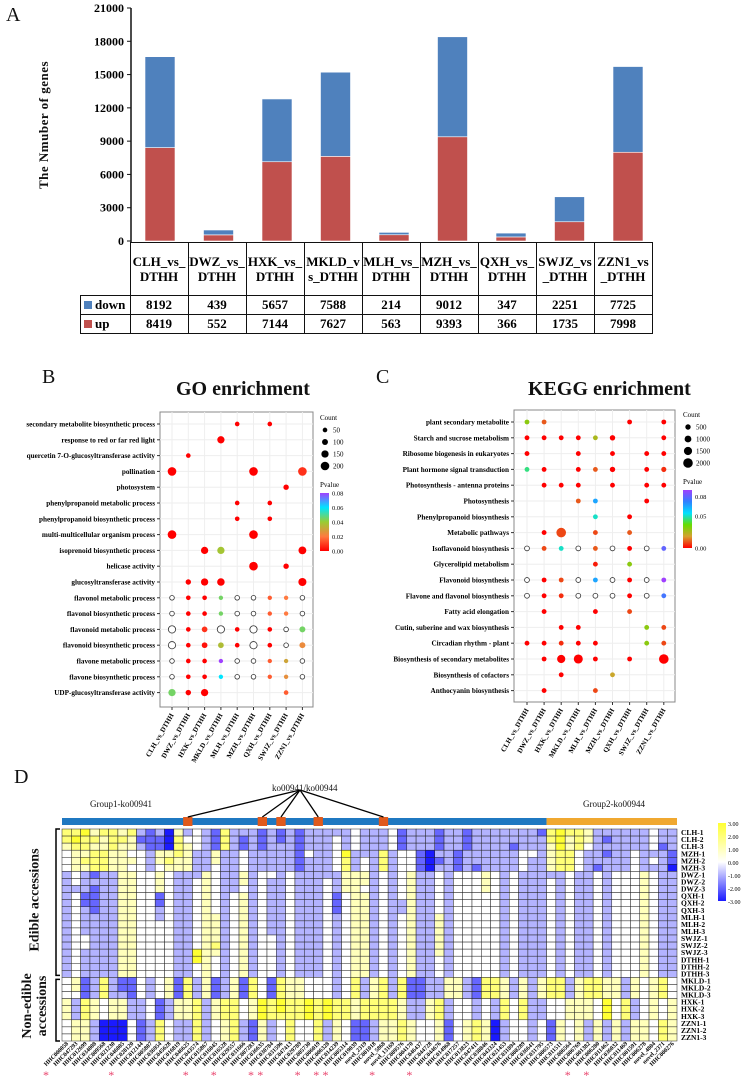 The image size is (749, 1079). Describe the element at coordinates (628, 196) in the screenshot. I see `bar-up` at that location.